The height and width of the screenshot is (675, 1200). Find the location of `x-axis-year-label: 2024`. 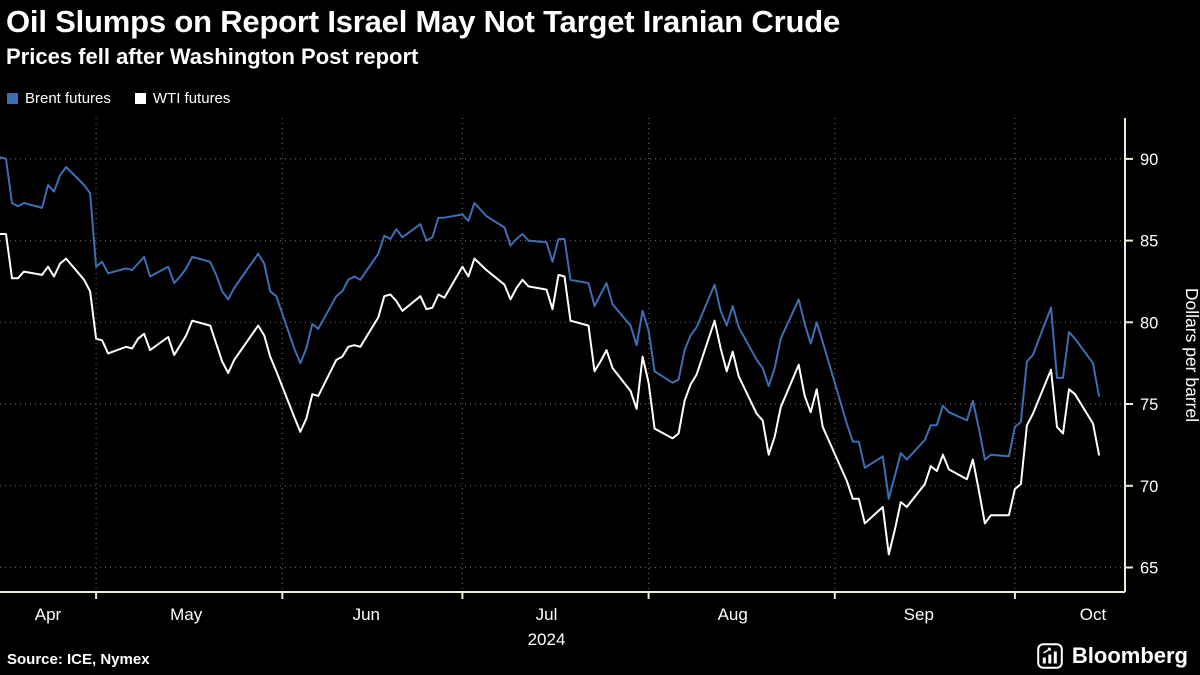

x-axis-year-label: 2024 is located at coordinates (547, 639).